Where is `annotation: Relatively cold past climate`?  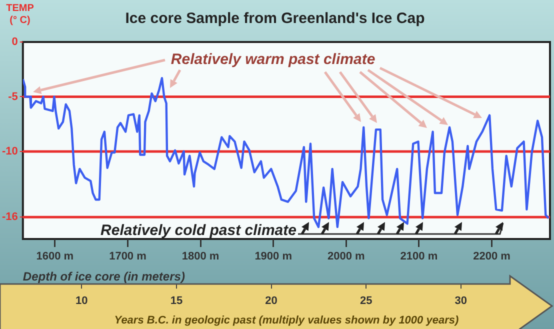 annotation: Relatively cold past climate is located at coordinates (198, 230).